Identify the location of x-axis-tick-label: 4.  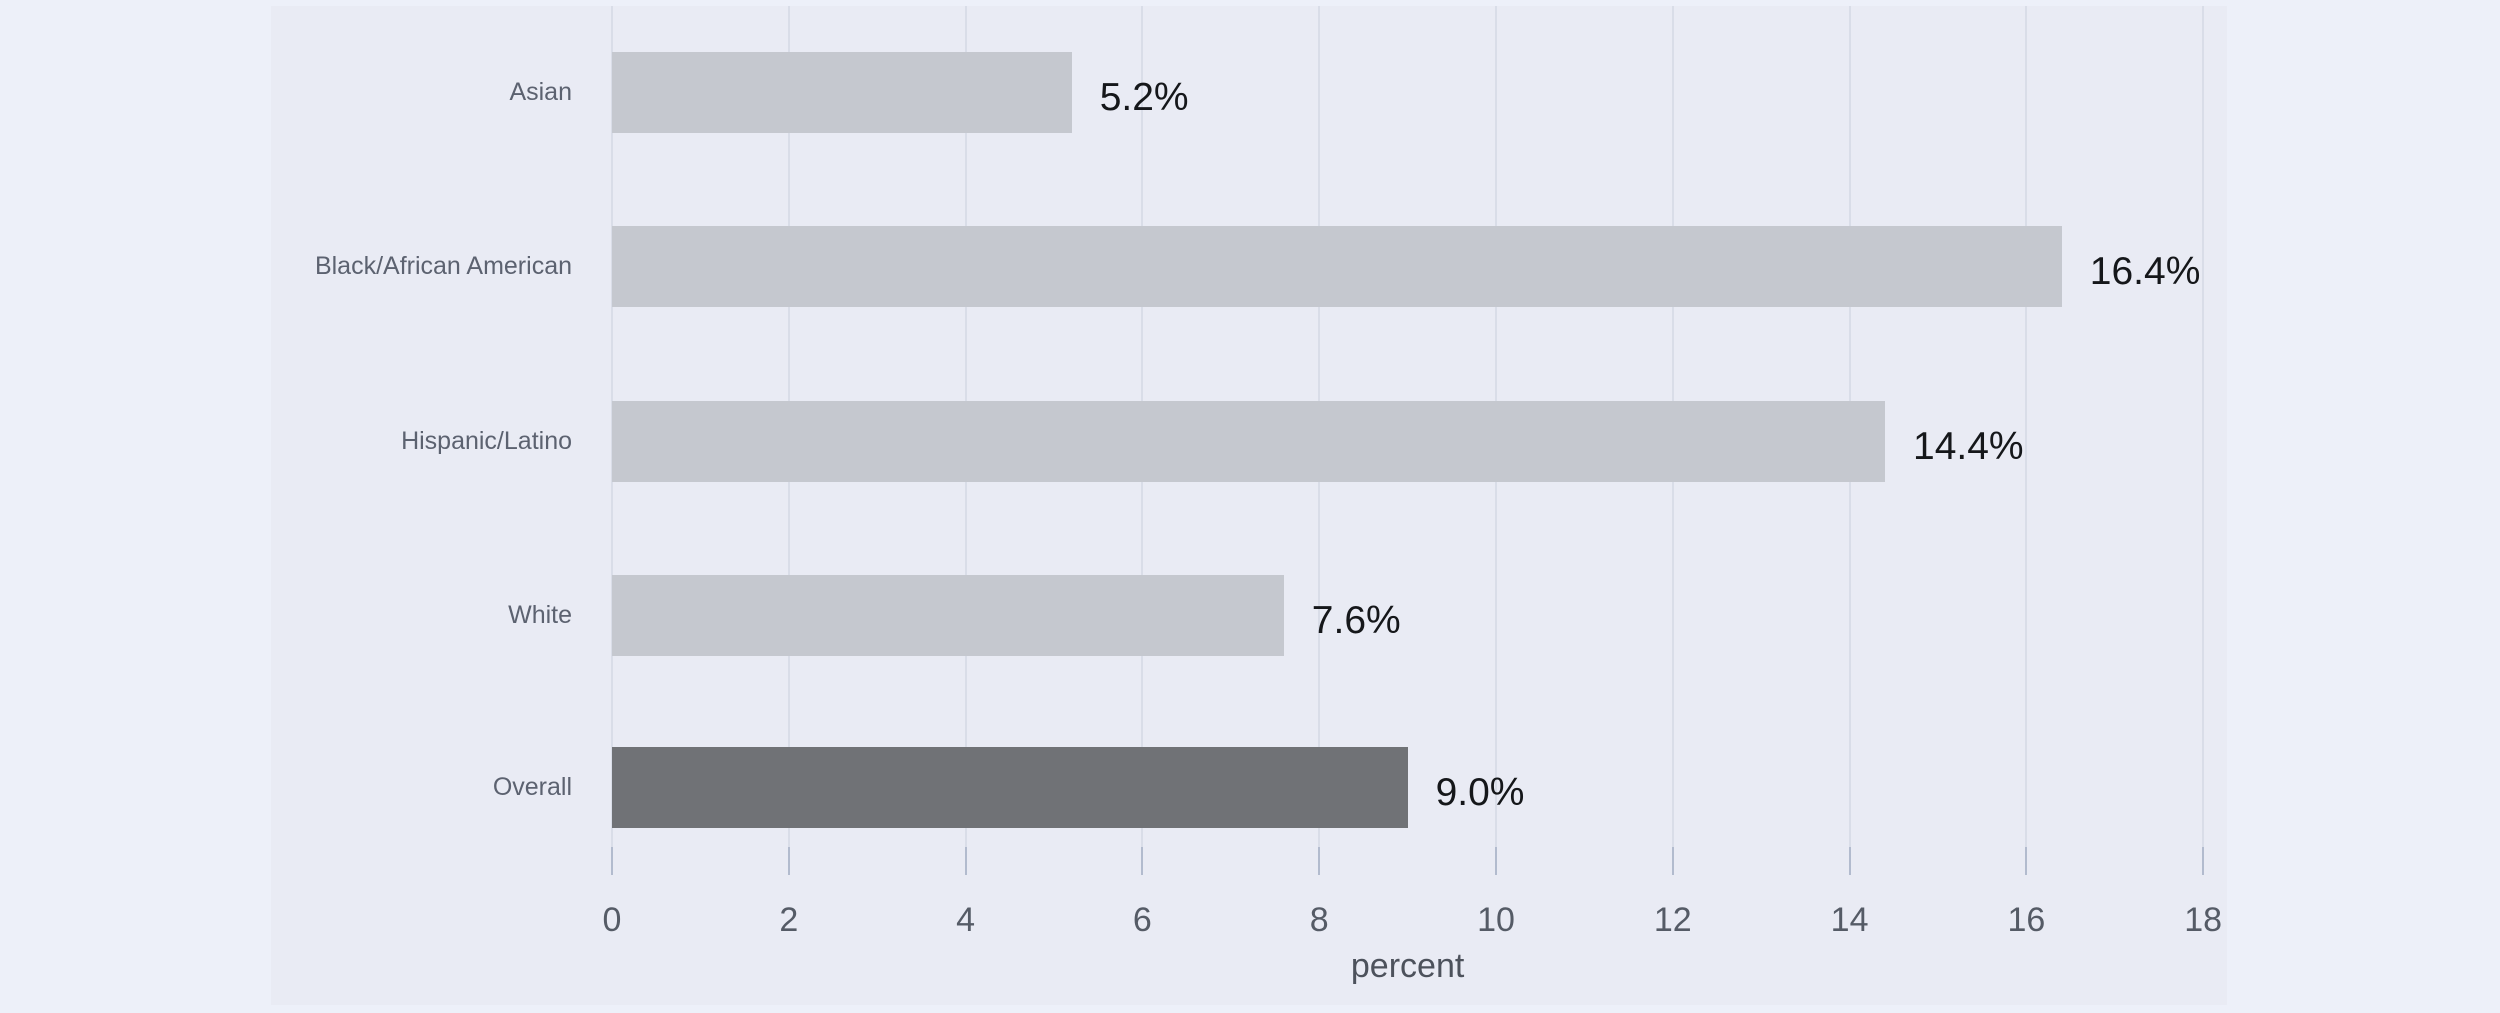
(966, 920).